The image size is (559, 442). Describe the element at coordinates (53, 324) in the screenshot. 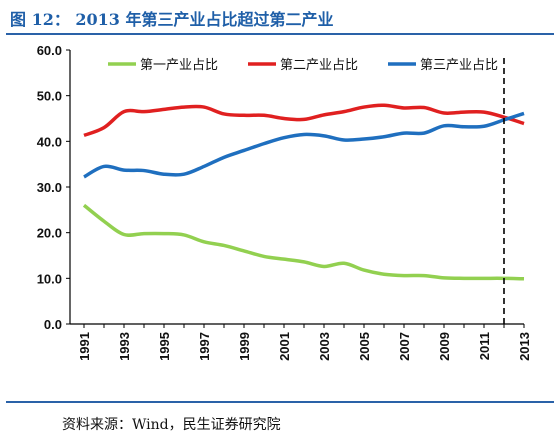

I see `y-tick-label: 0.0` at that location.